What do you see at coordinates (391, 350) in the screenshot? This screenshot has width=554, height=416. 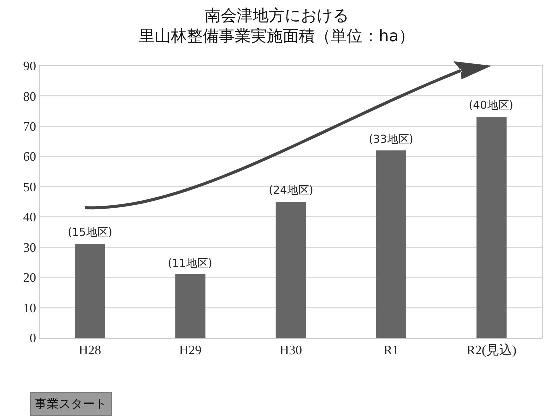 I see `x-tick-label: R1` at bounding box center [391, 350].